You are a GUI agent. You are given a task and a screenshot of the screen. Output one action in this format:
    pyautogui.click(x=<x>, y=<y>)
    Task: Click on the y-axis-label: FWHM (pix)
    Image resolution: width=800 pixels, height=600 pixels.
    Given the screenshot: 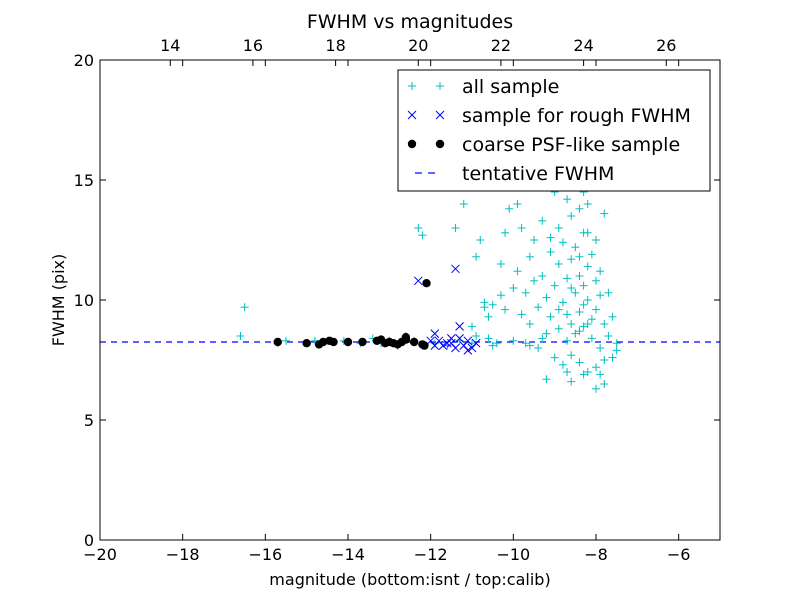 What is the action you would take?
    pyautogui.click(x=58, y=300)
    